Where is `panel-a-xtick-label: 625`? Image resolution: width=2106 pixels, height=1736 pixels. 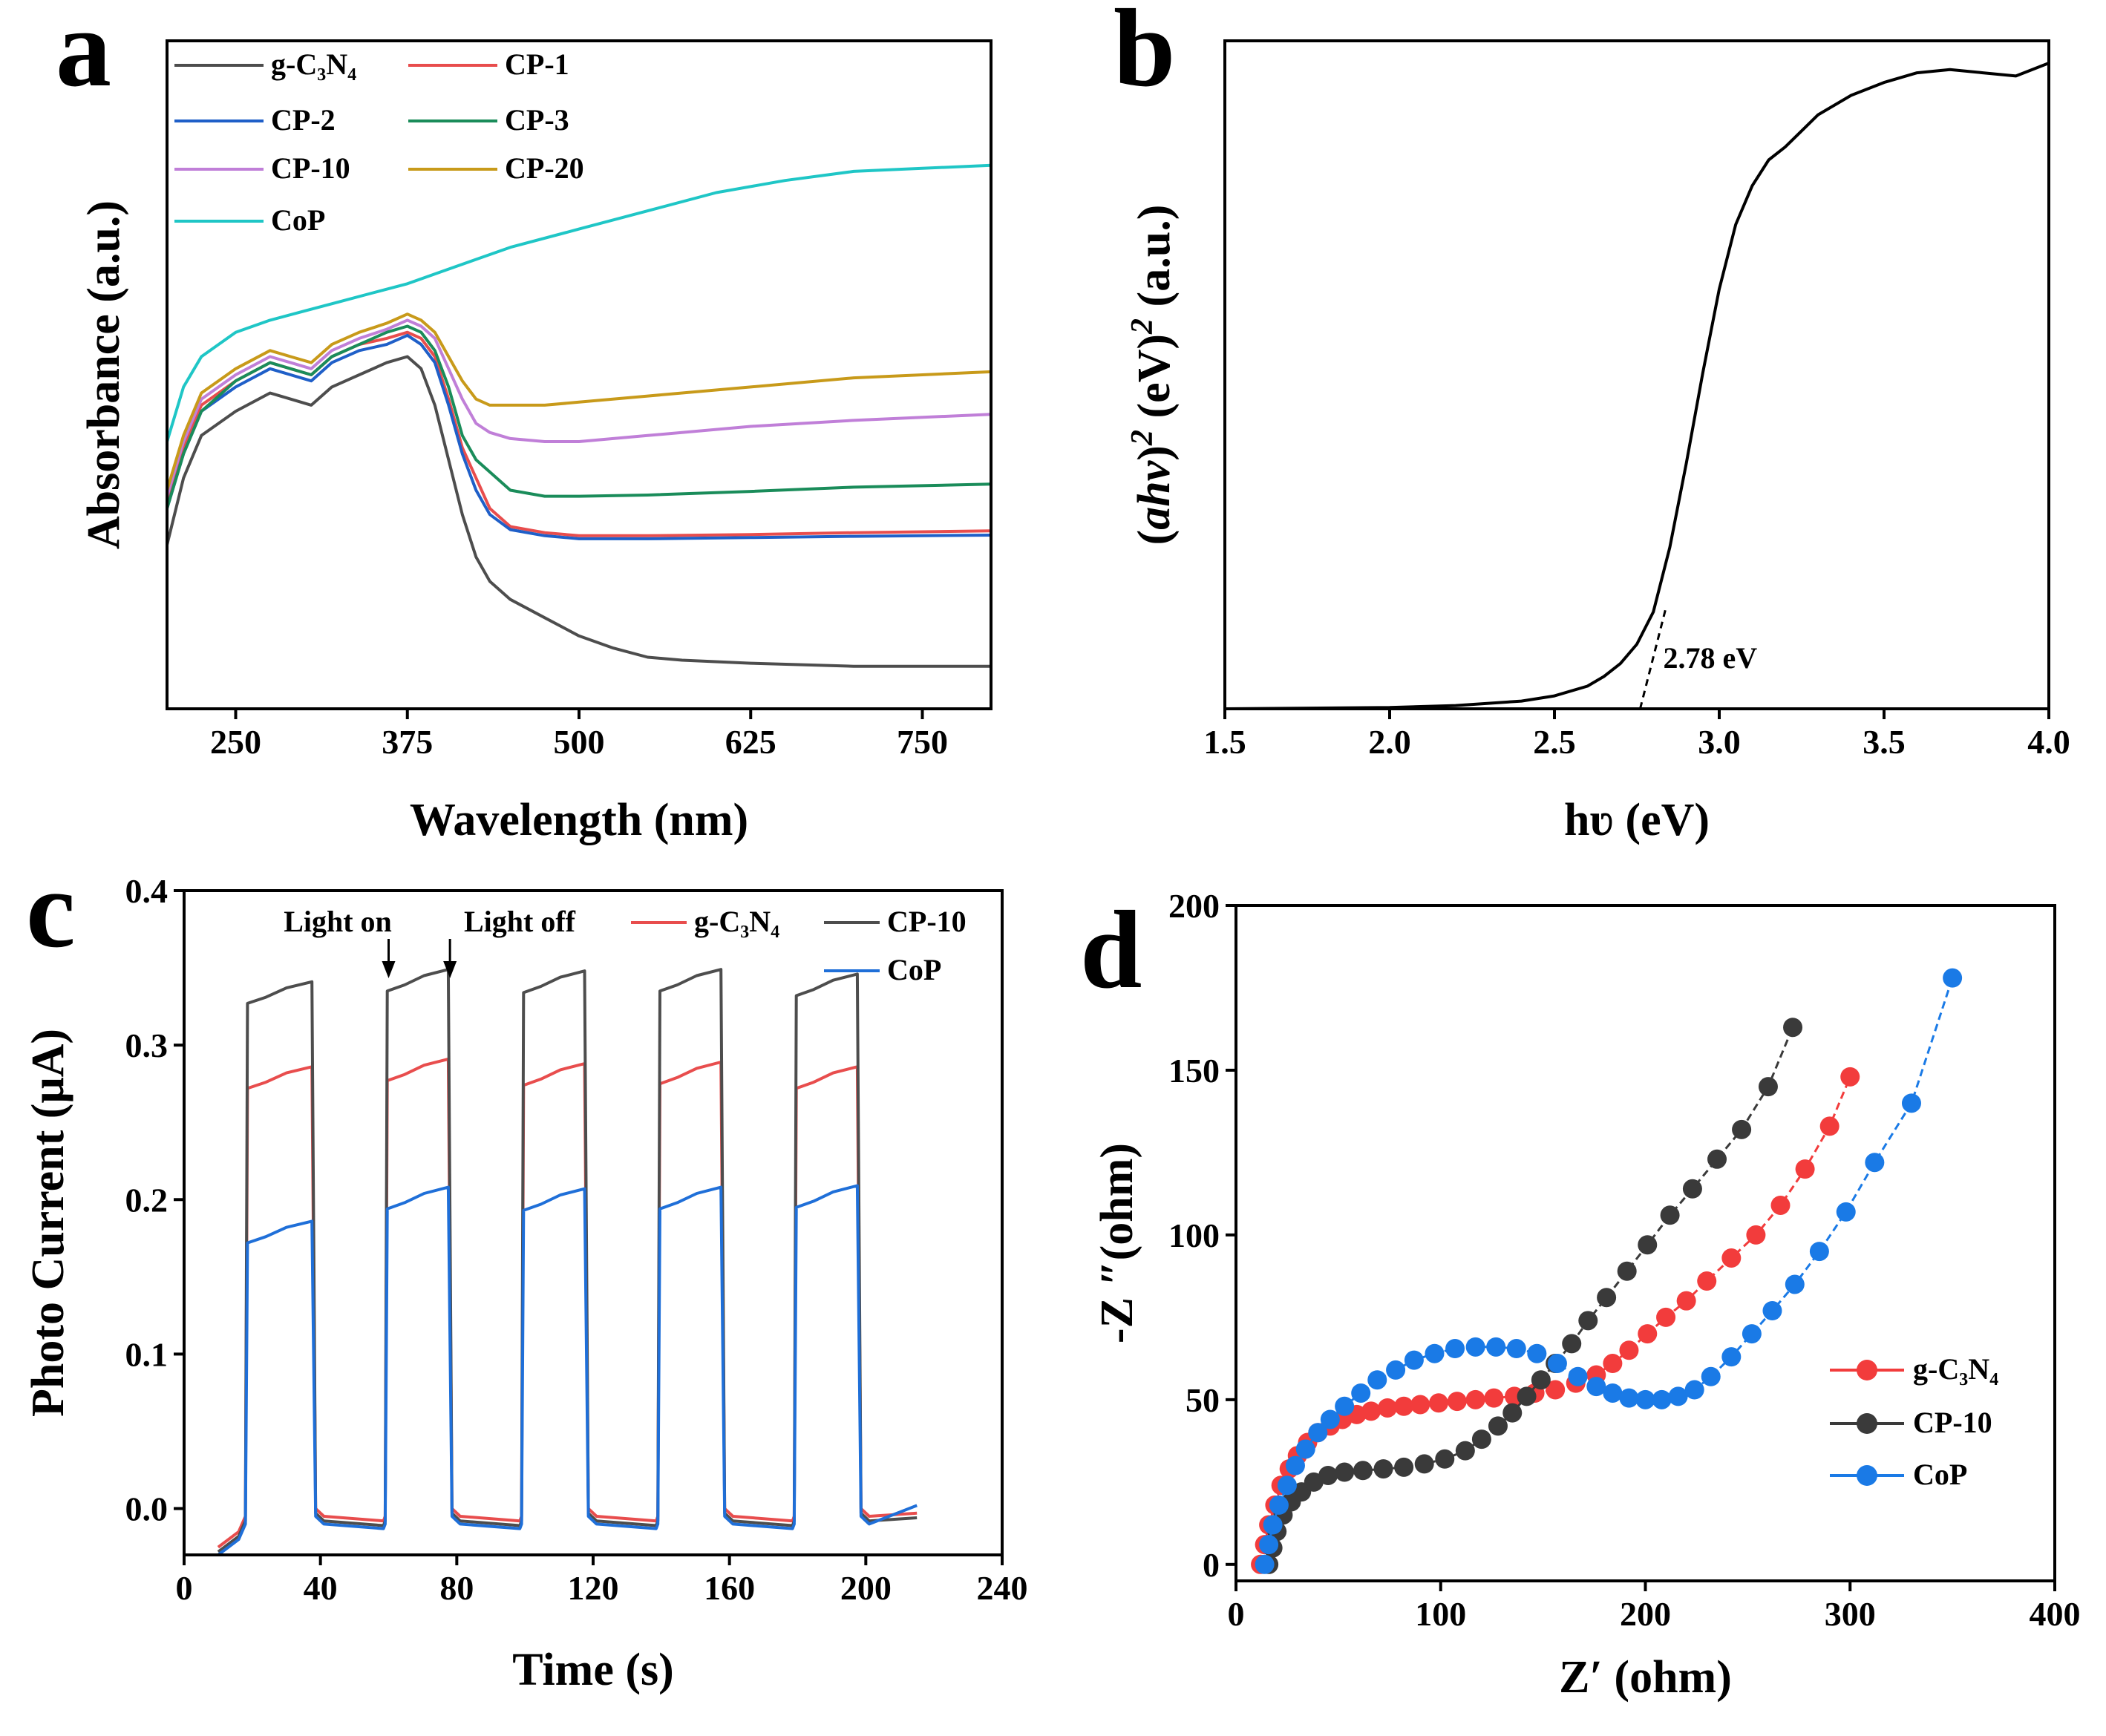
panel-a-xtick-label: 625 is located at coordinates (750, 742).